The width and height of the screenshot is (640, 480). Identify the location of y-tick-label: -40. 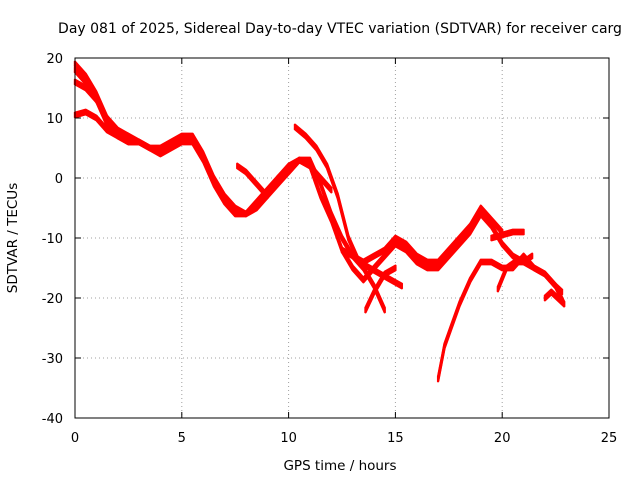
(52, 419).